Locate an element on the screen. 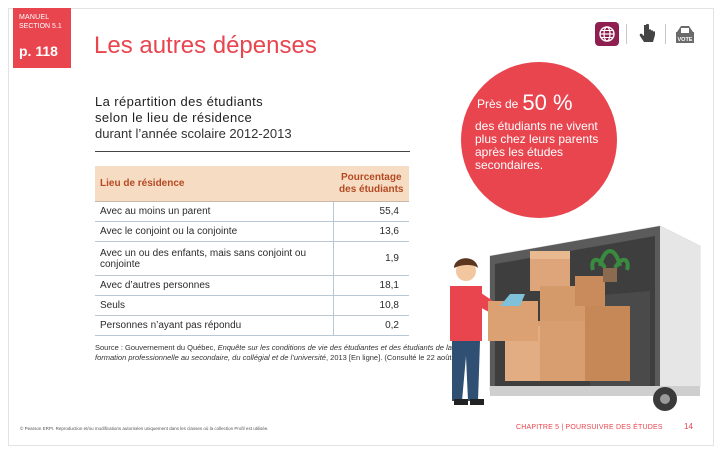 Image resolution: width=720 pixels, height=450 pixels. chapter-footer: CHAPITRE 5 | POURSUIVRE DES ÉTUDES is located at coordinates (589, 427).